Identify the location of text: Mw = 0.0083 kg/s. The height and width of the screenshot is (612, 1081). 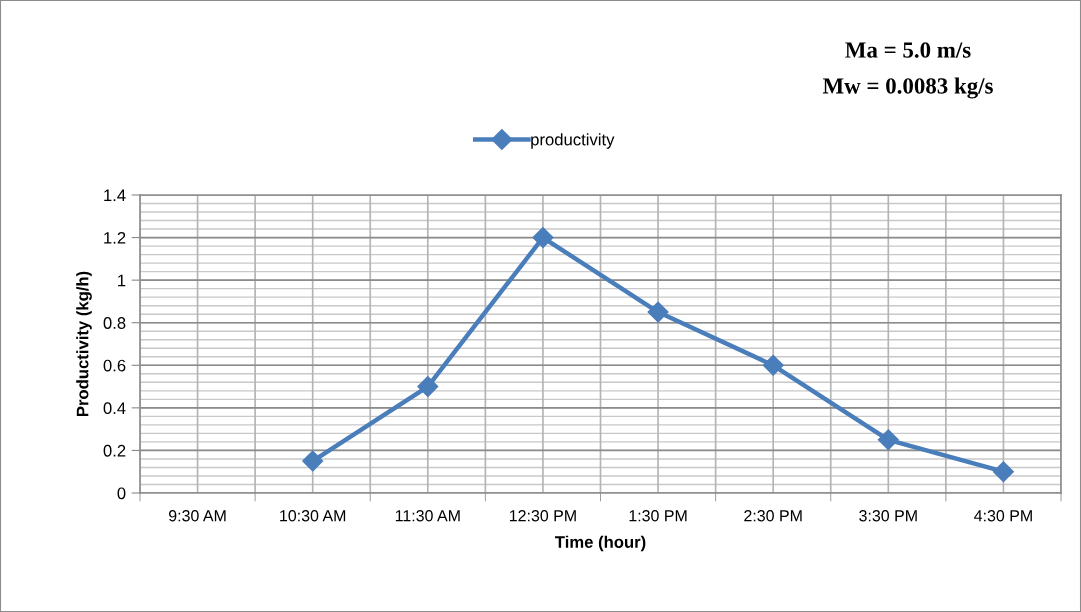
(907, 88).